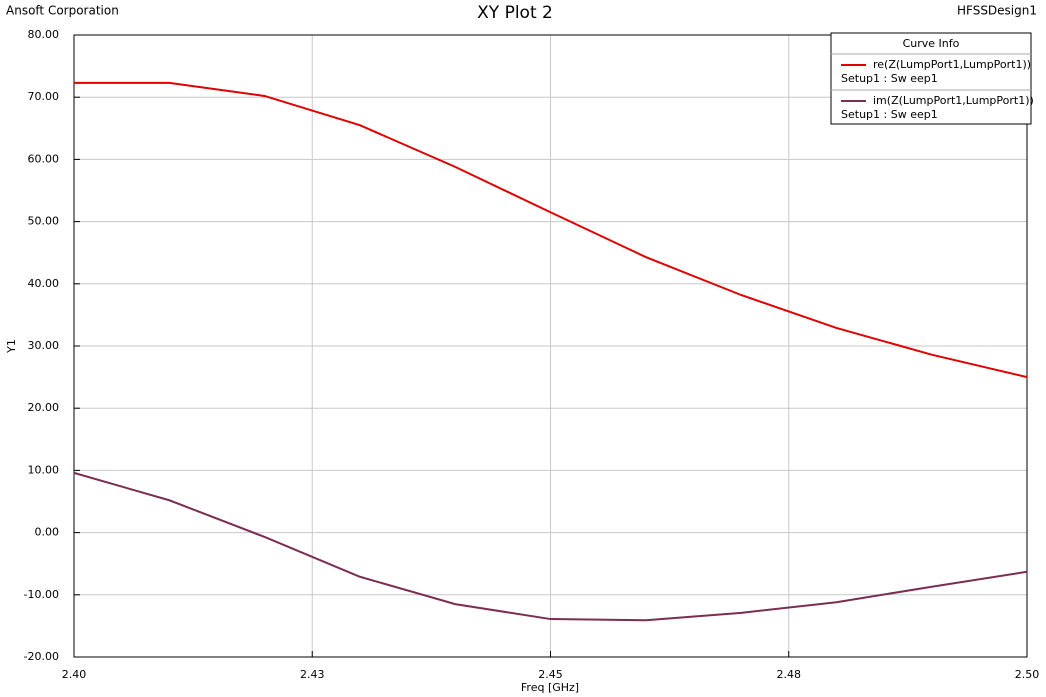 The image size is (1046, 697). I want to click on legend-label: im(Z(LumpPort1,LumpPort1)), so click(953, 100).